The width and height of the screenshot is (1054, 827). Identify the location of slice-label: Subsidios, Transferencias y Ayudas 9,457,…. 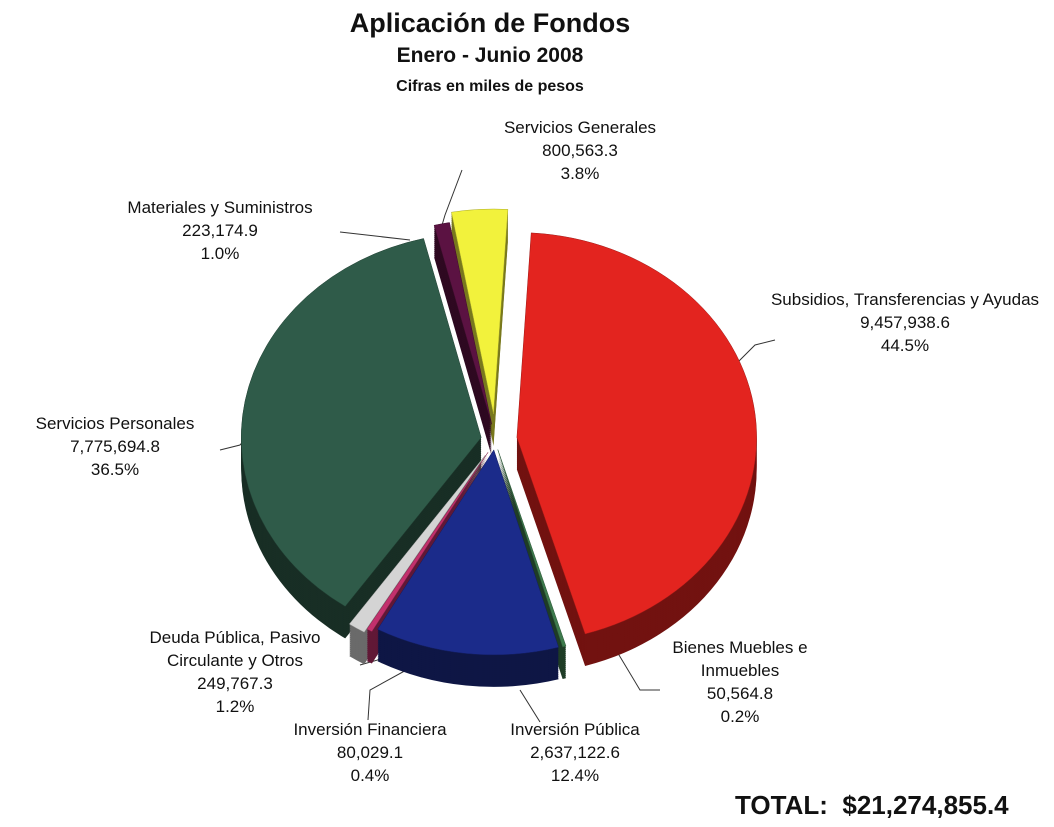
(905, 322).